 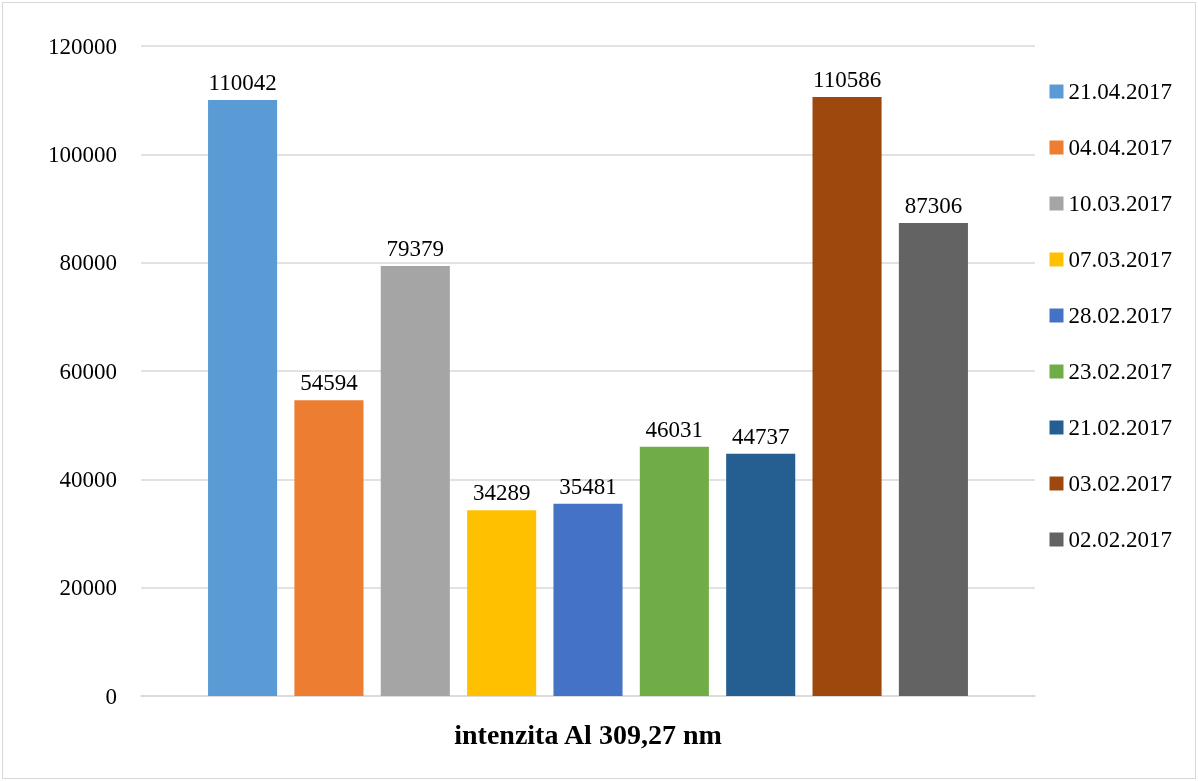 What do you see at coordinates (933, 206) in the screenshot?
I see `data-label: 87306` at bounding box center [933, 206].